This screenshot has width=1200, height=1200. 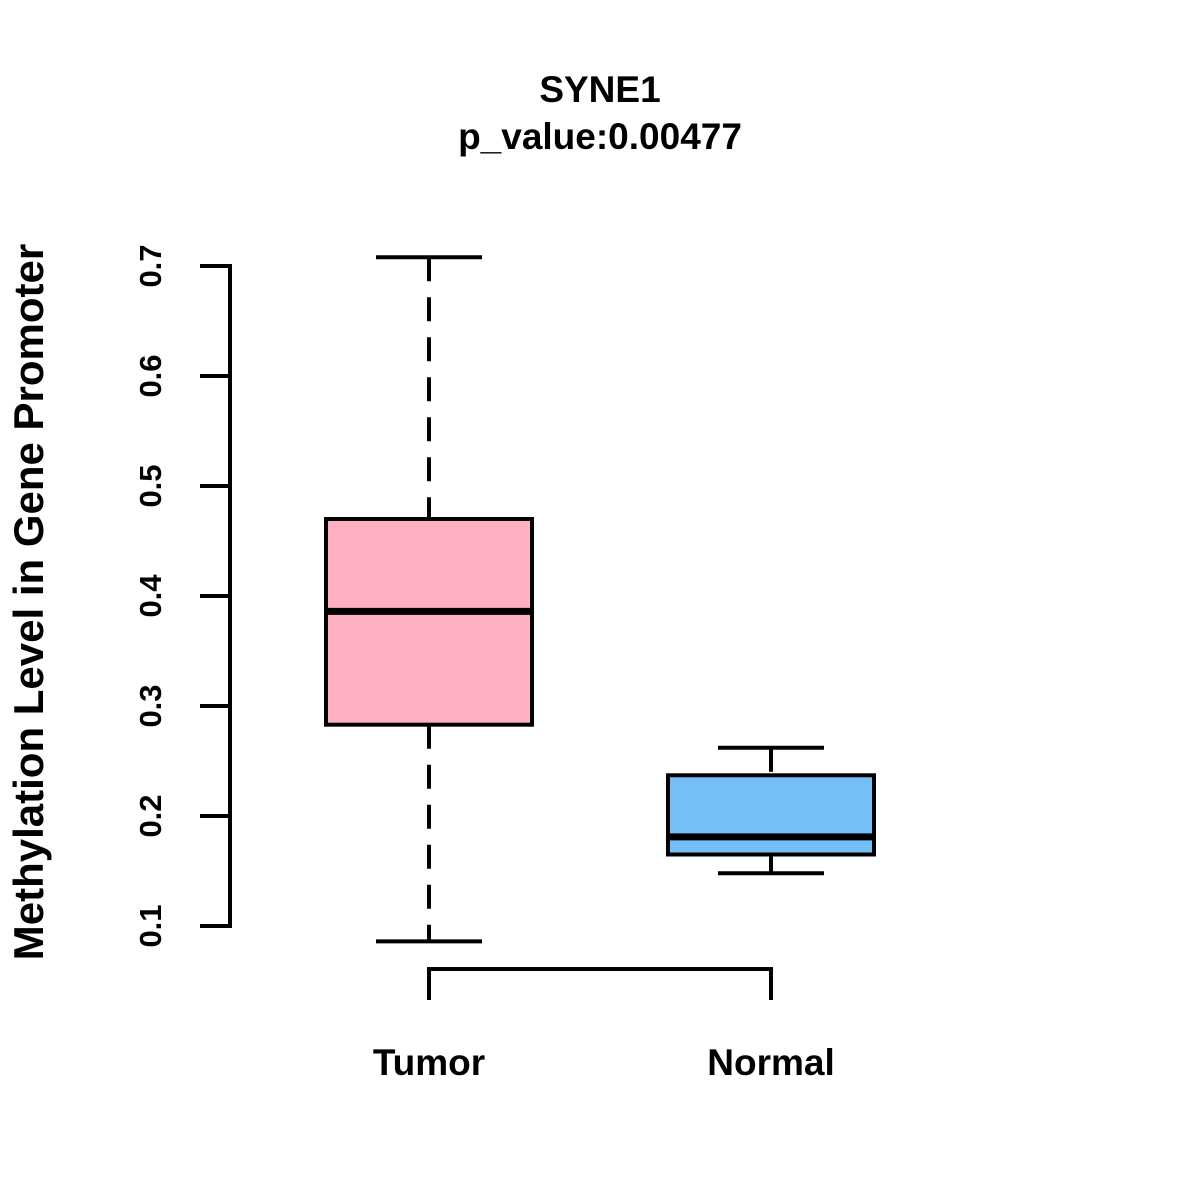 What do you see at coordinates (150, 376) in the screenshot?
I see `y-axis-tick-label: 0.6` at bounding box center [150, 376].